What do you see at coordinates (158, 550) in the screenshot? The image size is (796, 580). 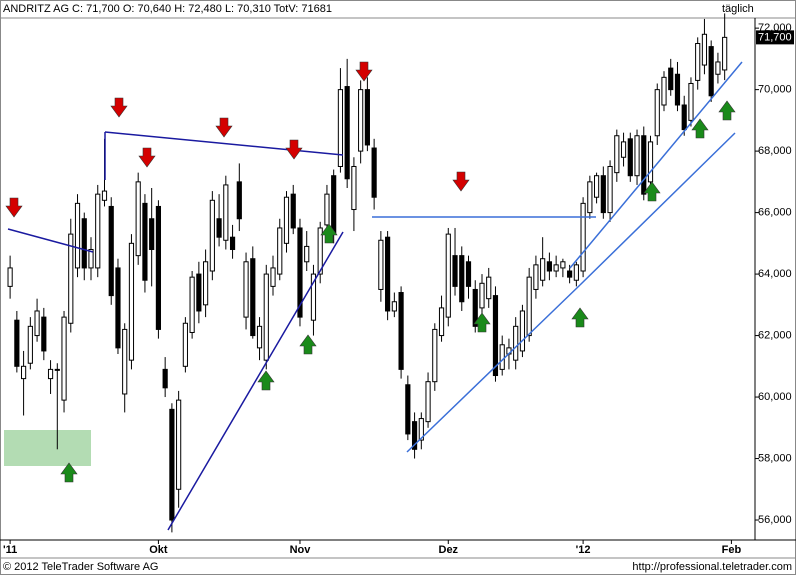 I see `x-tick-label: Okt` at bounding box center [158, 550].